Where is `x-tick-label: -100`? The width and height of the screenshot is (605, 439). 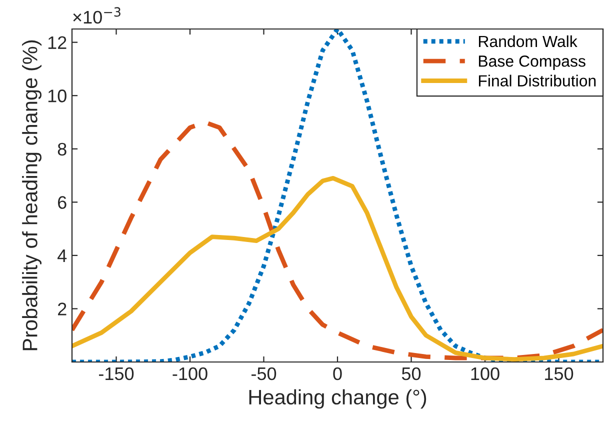
x-tick-label: -100 is located at coordinates (190, 373).